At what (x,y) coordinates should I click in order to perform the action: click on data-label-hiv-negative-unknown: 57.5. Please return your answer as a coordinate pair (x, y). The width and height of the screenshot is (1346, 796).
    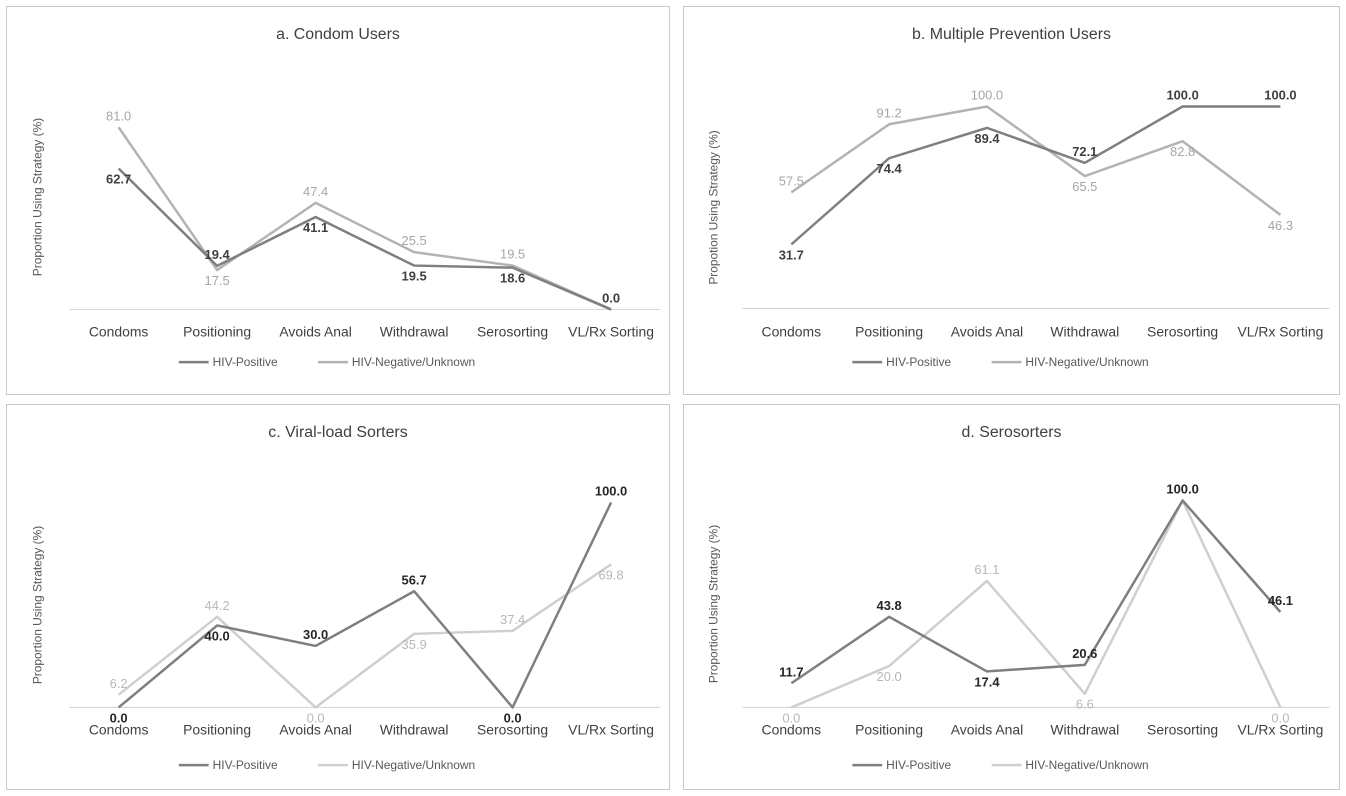
    Looking at the image, I should click on (791, 180).